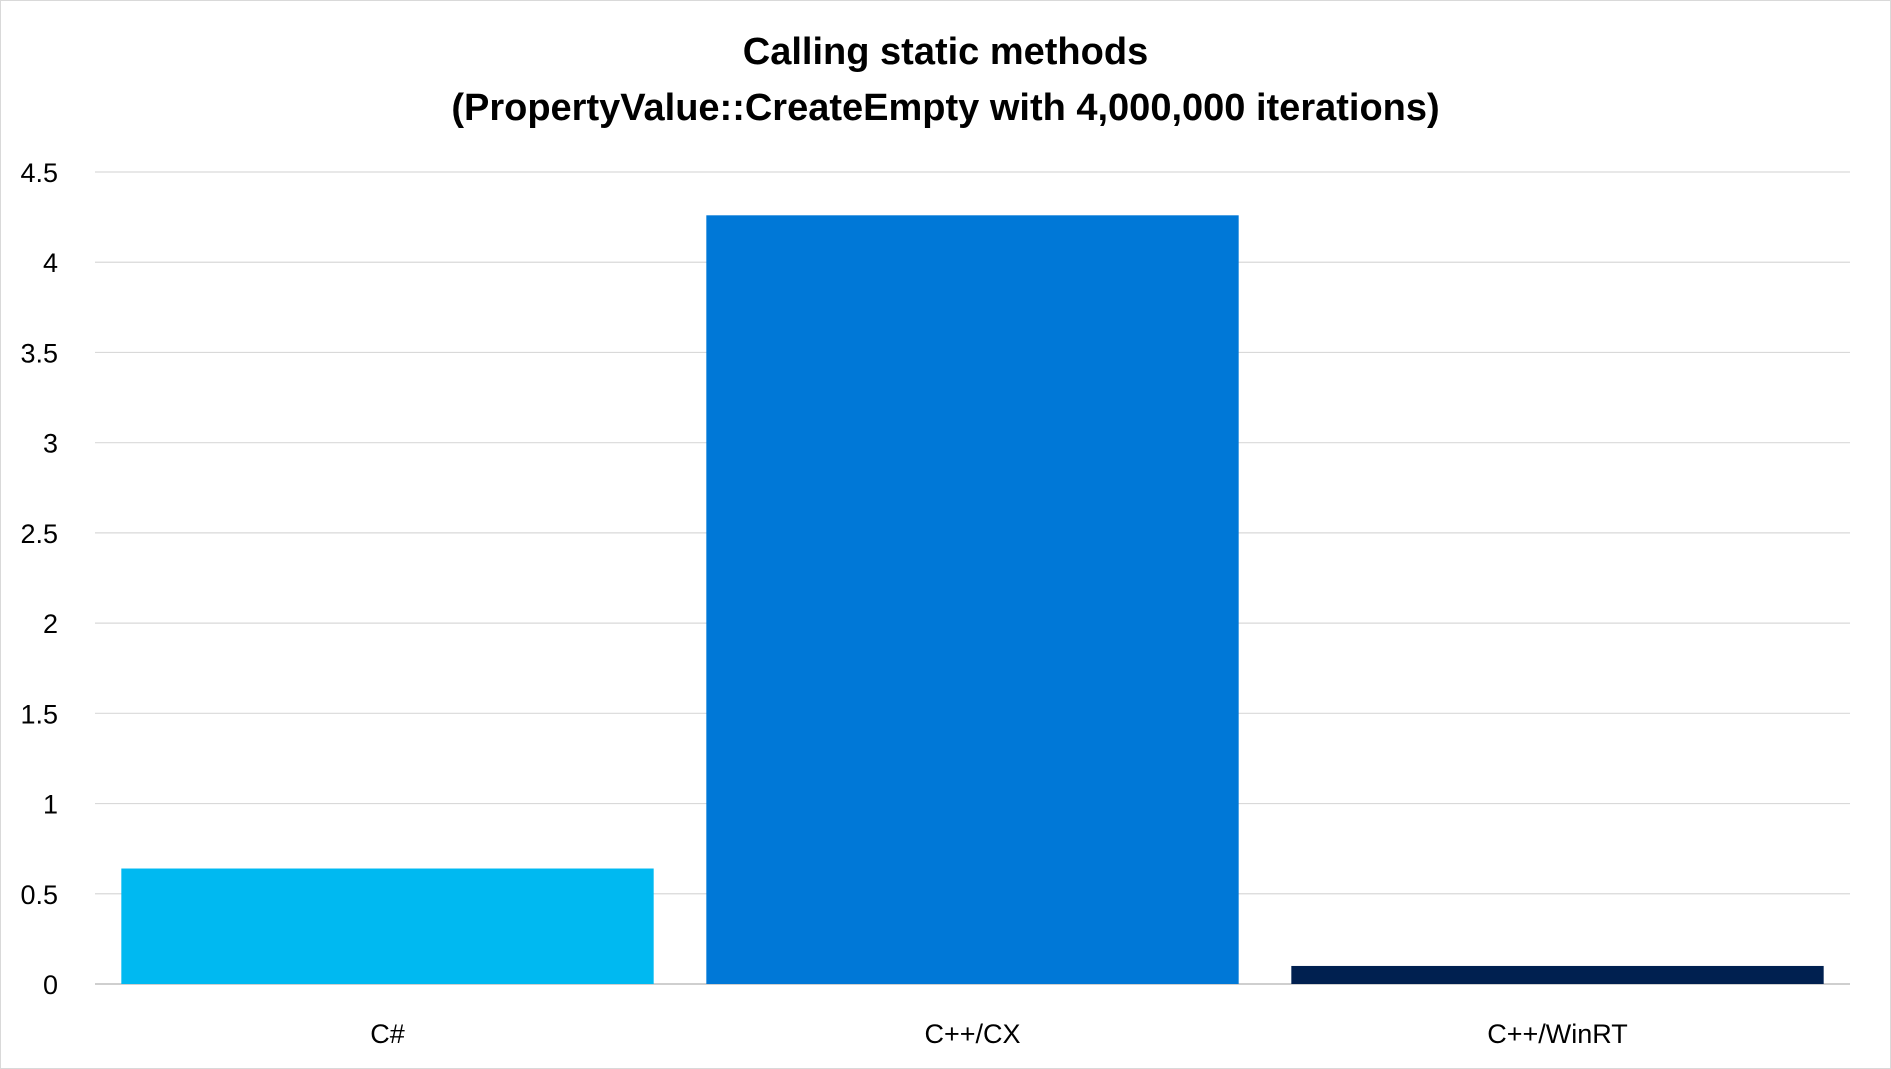 The height and width of the screenshot is (1069, 1891). Describe the element at coordinates (1557, 974) in the screenshot. I see `bar-c-winrt` at that location.